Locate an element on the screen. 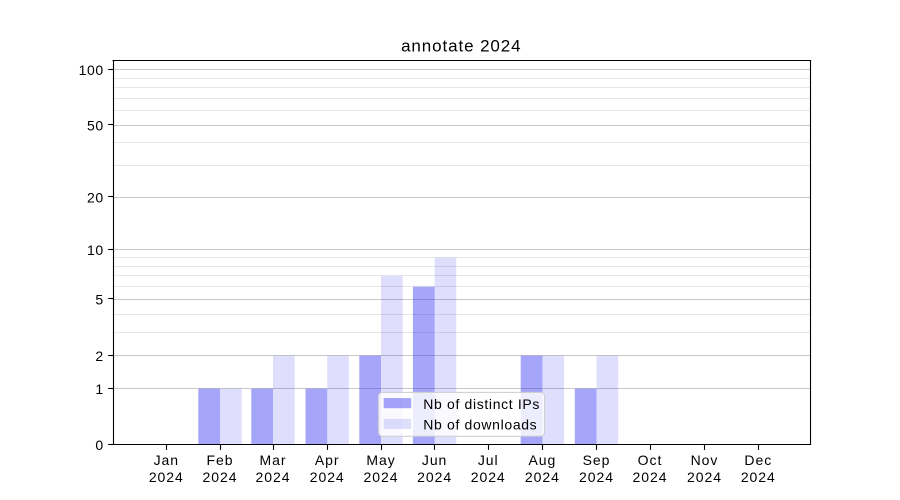 The width and height of the screenshot is (900, 500). svg-text: Nb of downloads is located at coordinates (480, 425).